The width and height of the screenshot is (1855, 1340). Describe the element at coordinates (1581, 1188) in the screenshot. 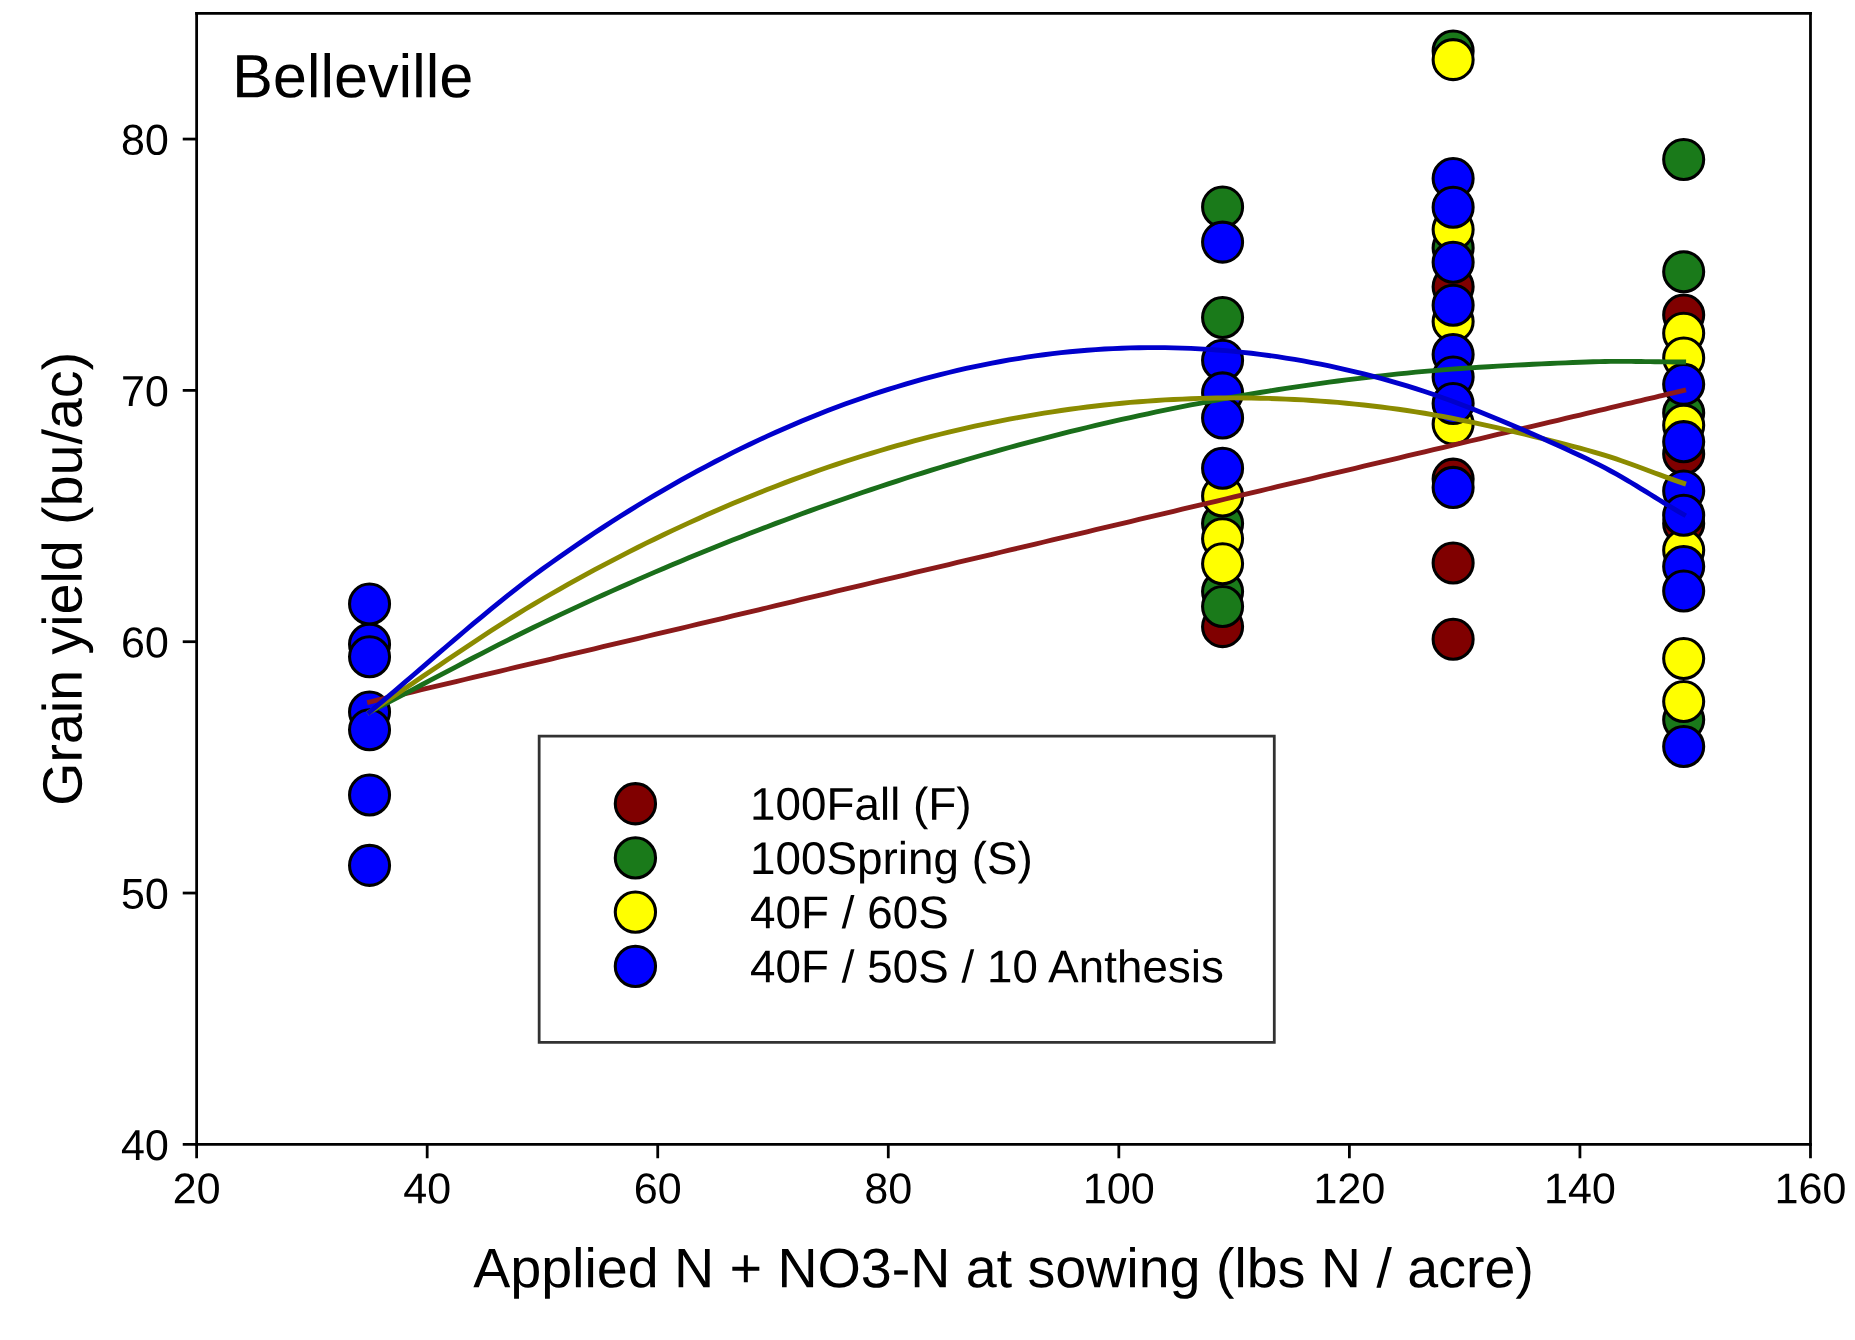

I see `x-tick-label: 140` at that location.